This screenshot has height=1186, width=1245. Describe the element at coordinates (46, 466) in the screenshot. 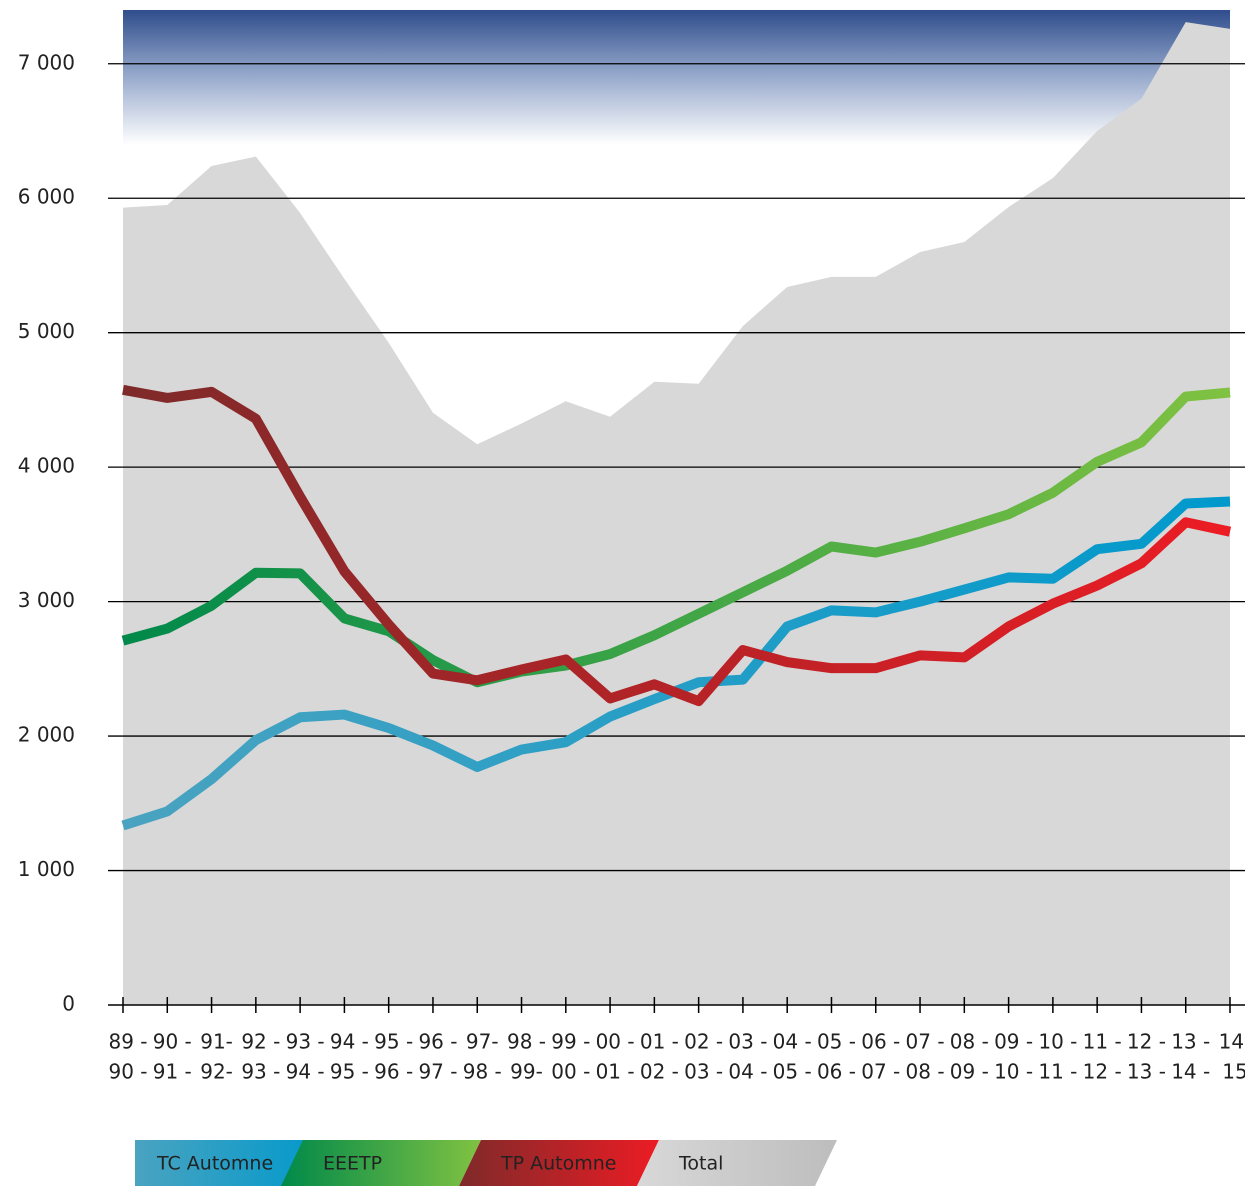

I see `y-tick-label: 4 000` at that location.